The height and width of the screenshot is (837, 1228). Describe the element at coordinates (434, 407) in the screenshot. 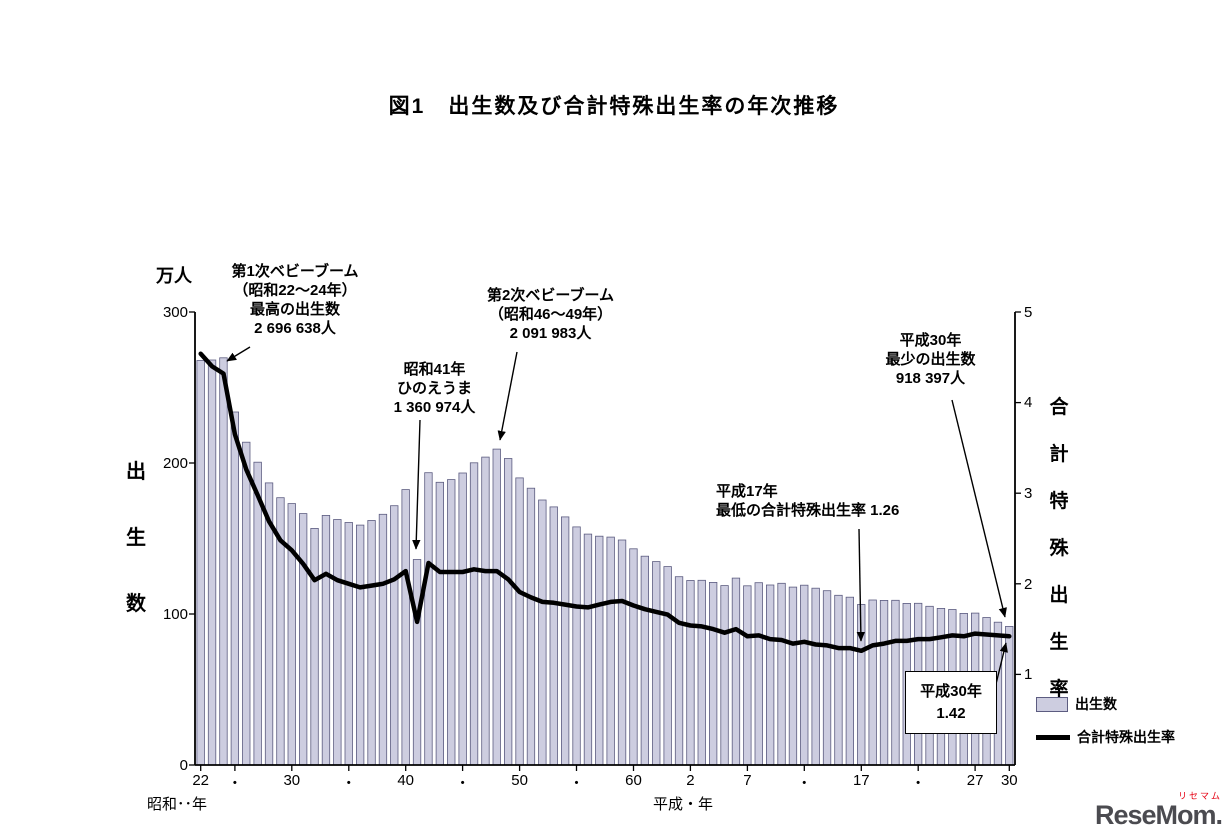

I see `annotation-line: 1 360 974人` at that location.